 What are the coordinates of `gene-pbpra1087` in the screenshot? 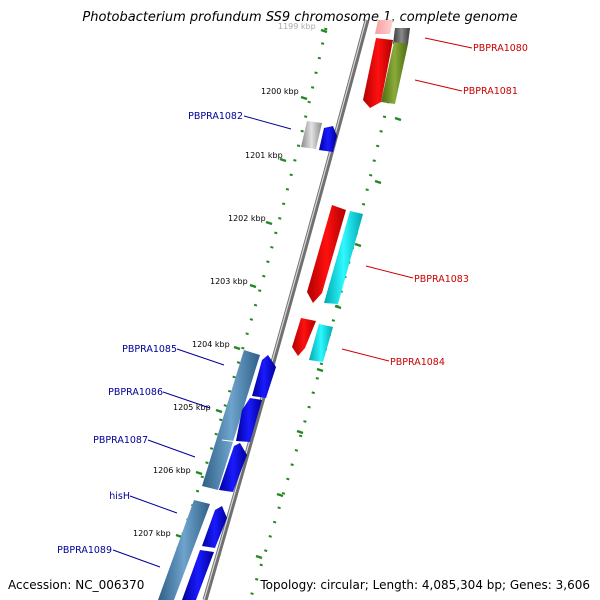 It's located at (233, 467).